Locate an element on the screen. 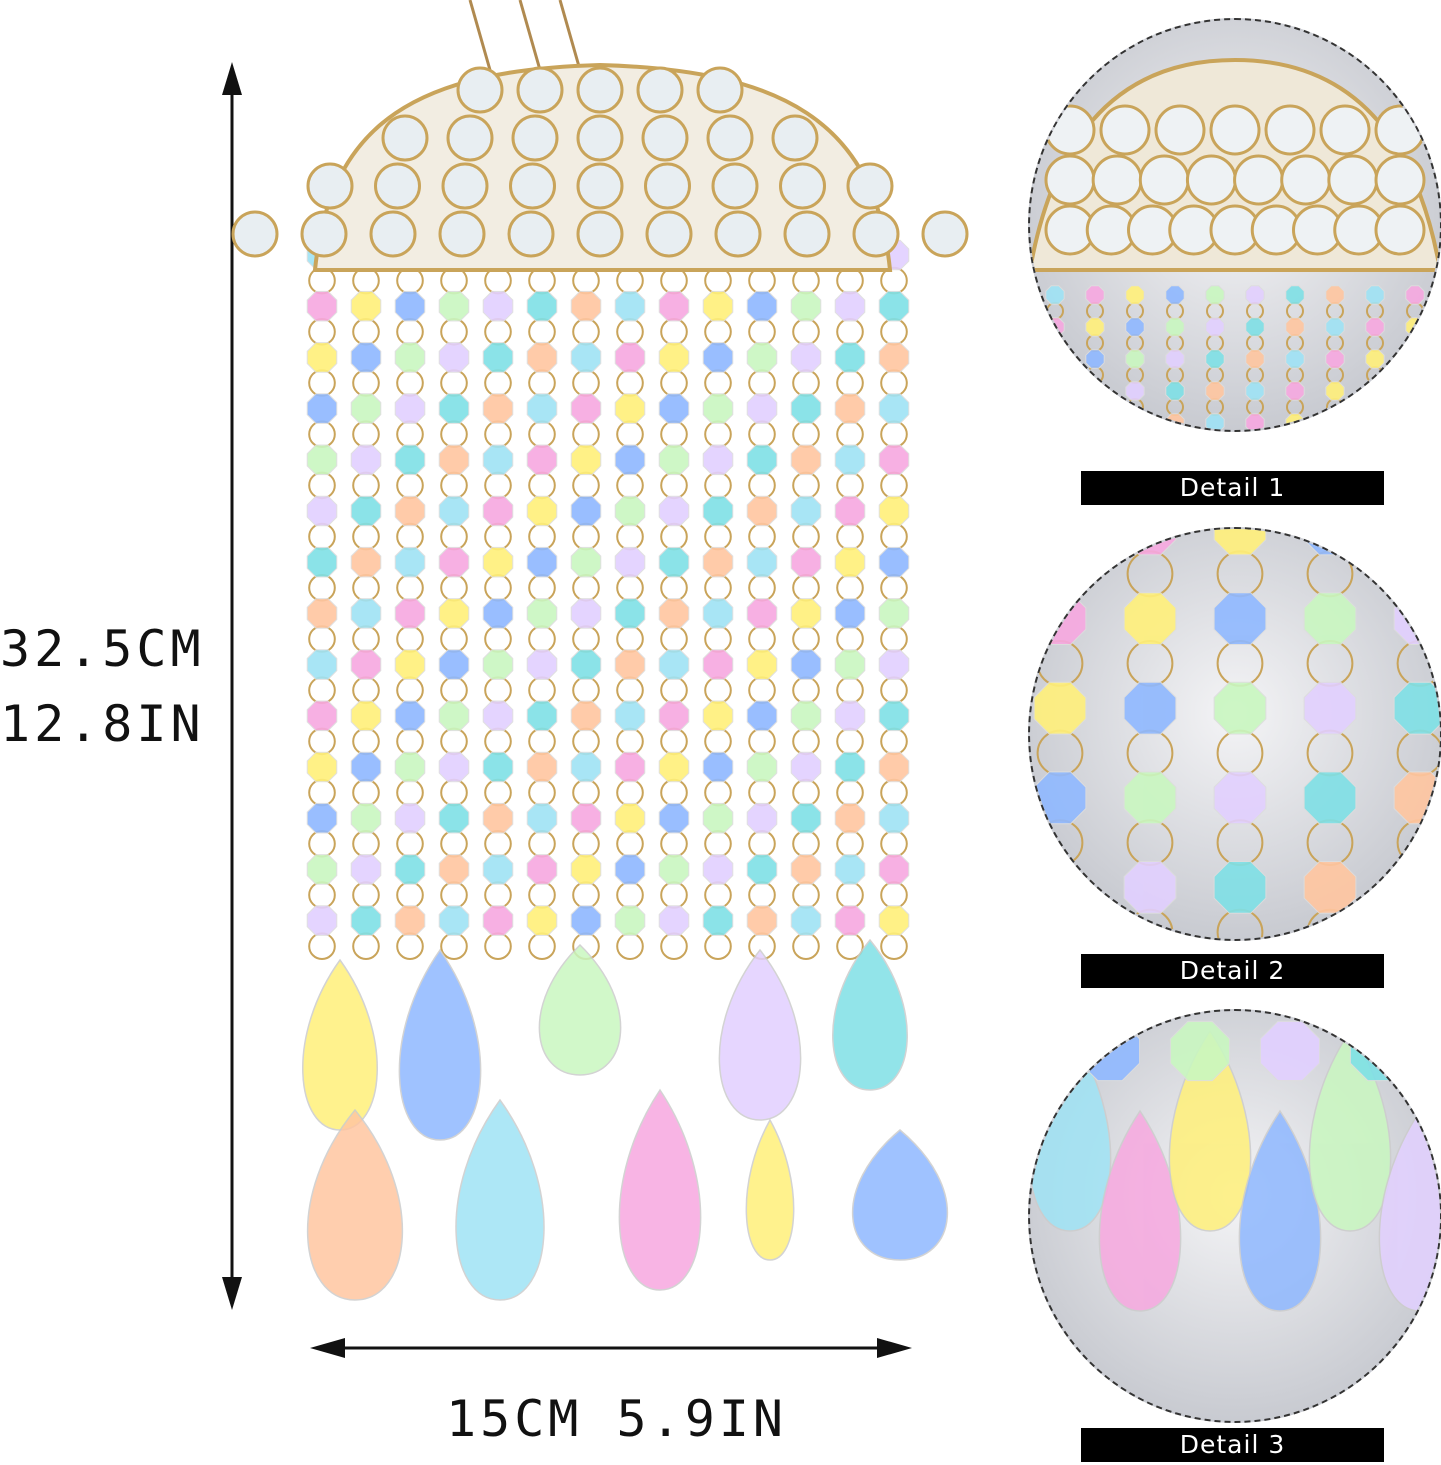 The image size is (1441, 1465). hanging-cord is located at coordinates (570, 35).